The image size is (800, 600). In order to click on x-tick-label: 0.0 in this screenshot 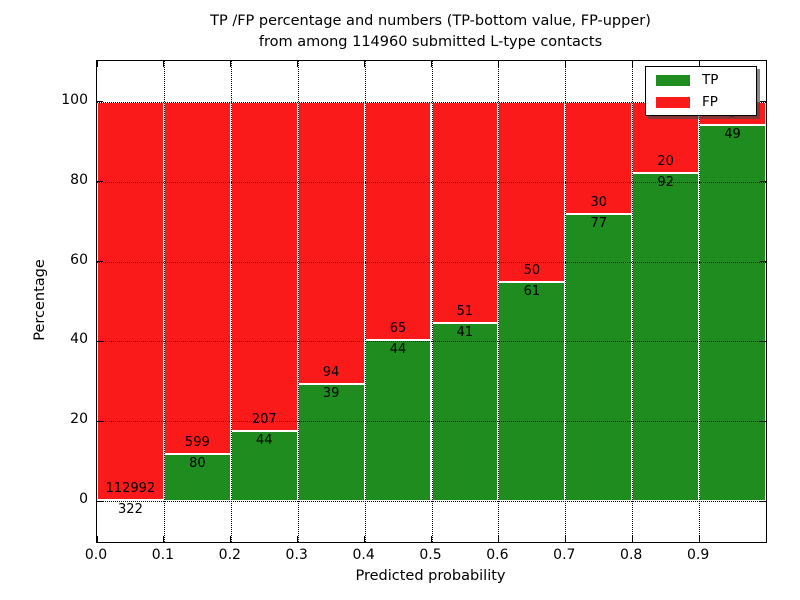, I will do `click(96, 555)`.